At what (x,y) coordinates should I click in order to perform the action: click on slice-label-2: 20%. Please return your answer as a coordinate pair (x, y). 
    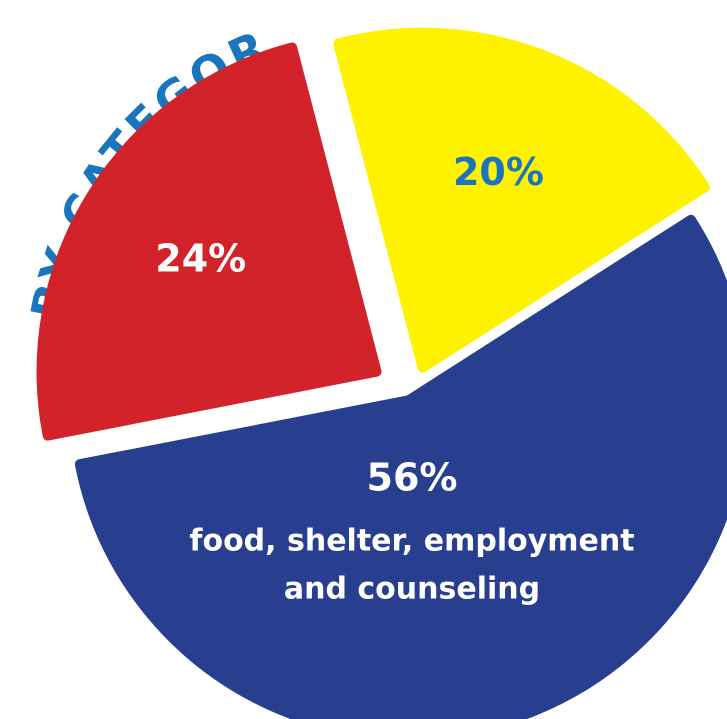
    Looking at the image, I should click on (498, 172).